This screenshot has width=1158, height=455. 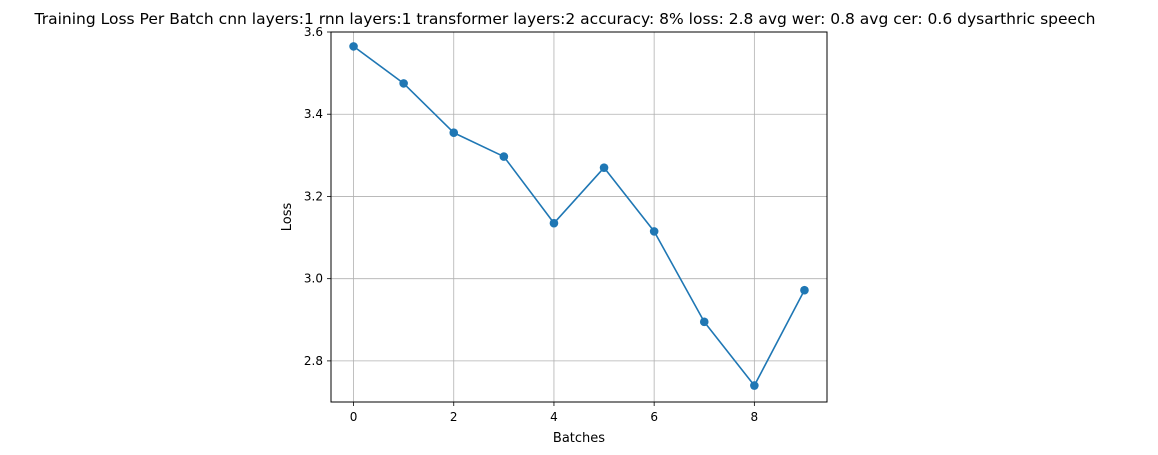 What do you see at coordinates (287, 217) in the screenshot?
I see `y-axis-label: Loss` at bounding box center [287, 217].